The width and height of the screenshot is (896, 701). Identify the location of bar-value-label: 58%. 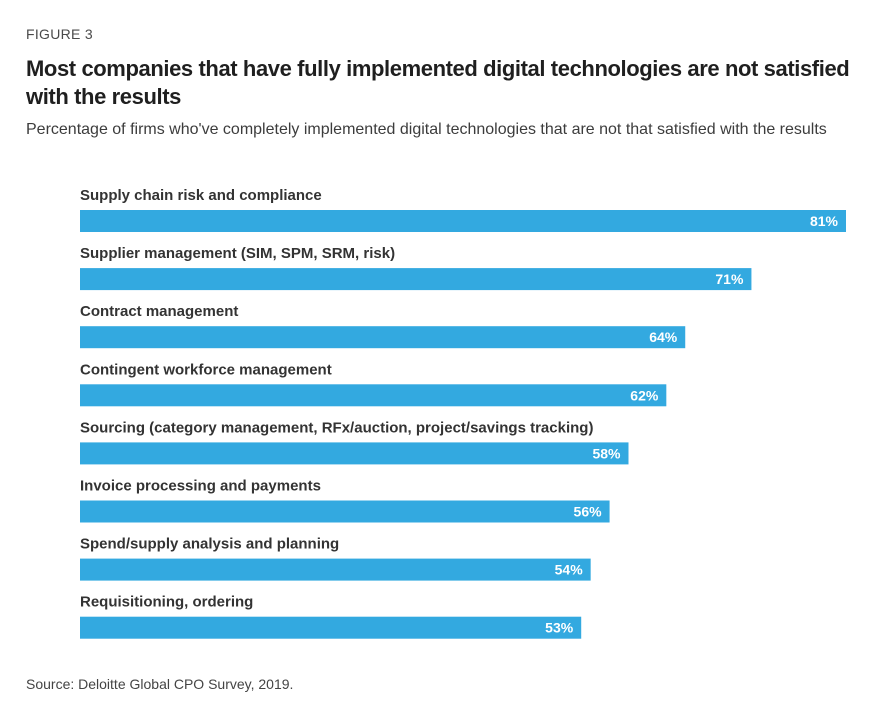
(606, 453).